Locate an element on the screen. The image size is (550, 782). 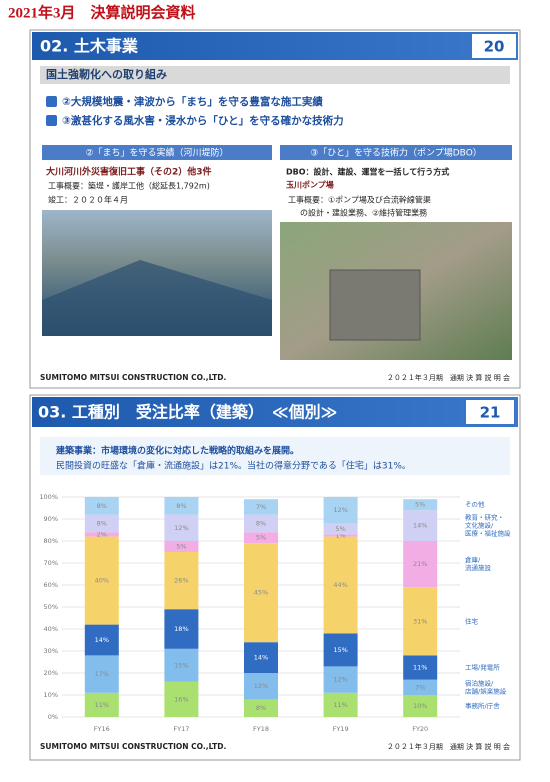
project-detail: 竣工：２０２０年４月 is located at coordinates (88, 200).